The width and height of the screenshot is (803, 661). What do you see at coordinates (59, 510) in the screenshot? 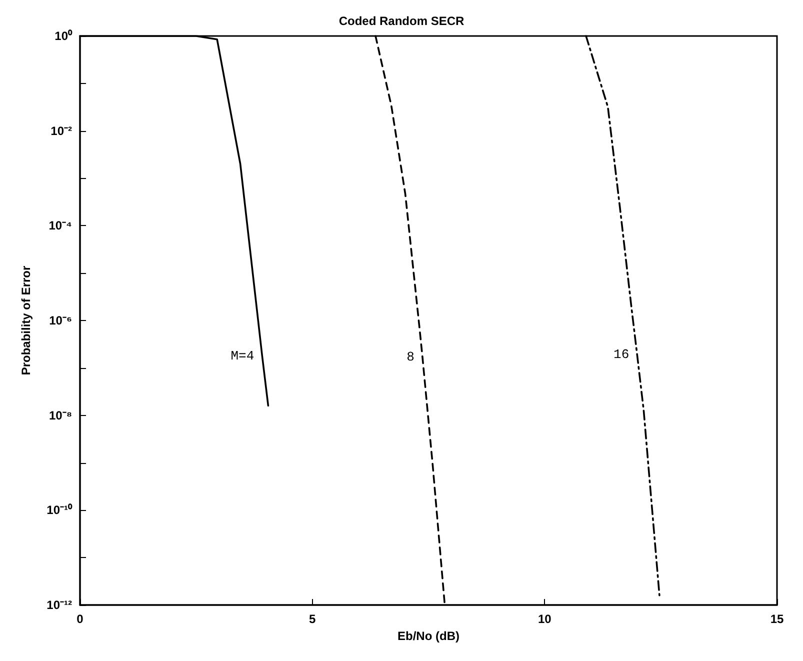
I see `y-tick-label: 10⁻¹⁰` at bounding box center [59, 510].